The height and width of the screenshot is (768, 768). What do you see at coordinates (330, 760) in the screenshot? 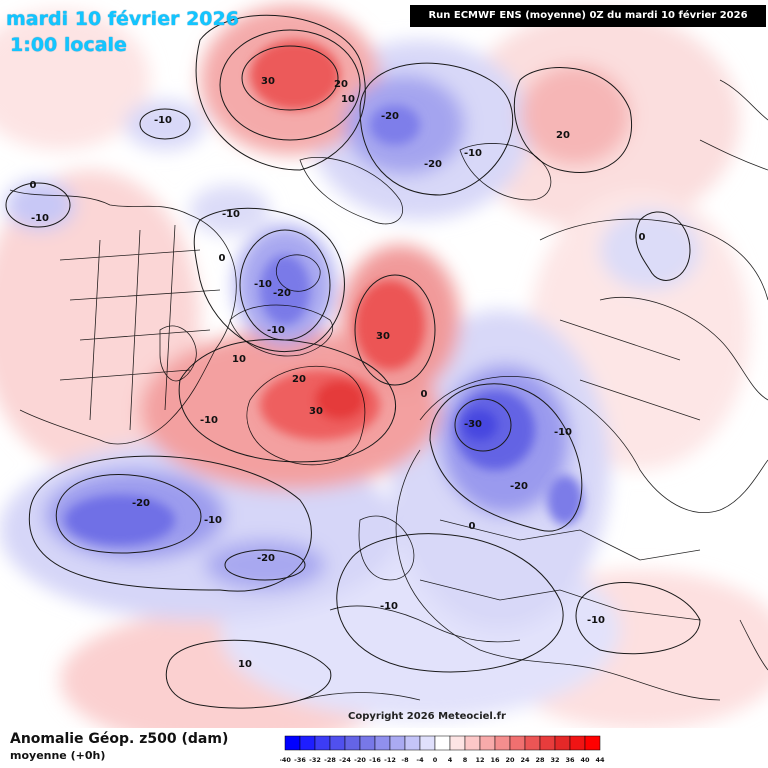
I see `legend-tick-label: -28` at bounding box center [330, 760].